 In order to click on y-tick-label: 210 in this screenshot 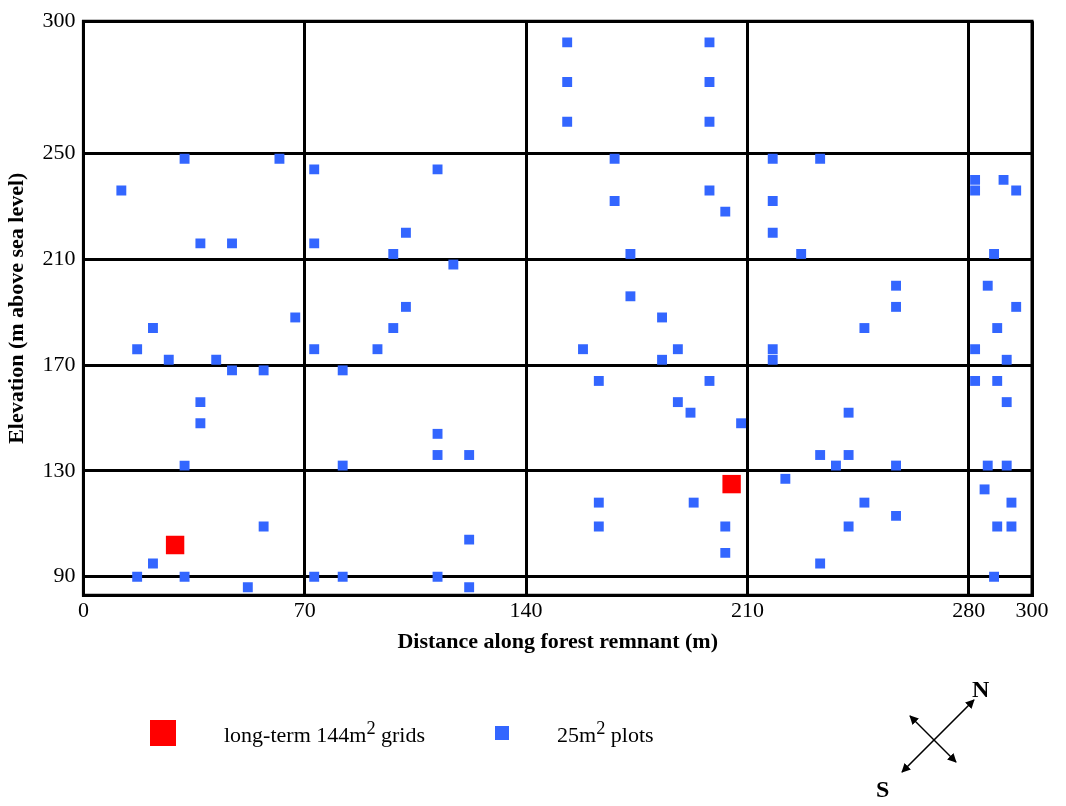, I will do `click(59, 258)`.